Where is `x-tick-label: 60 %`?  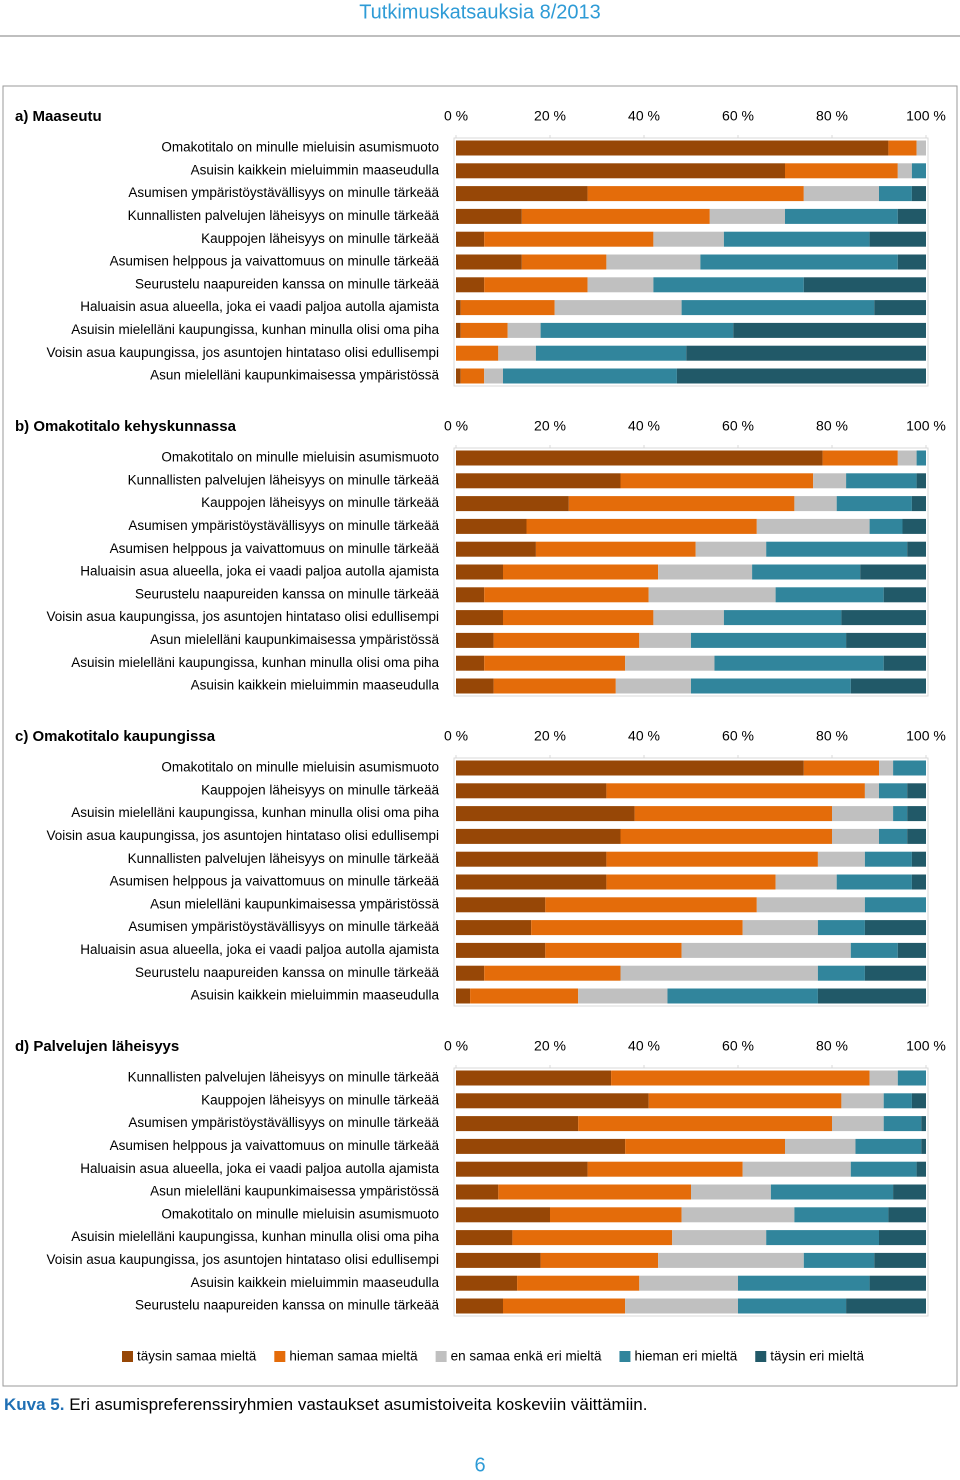
x-tick-label: 60 % is located at coordinates (738, 1046).